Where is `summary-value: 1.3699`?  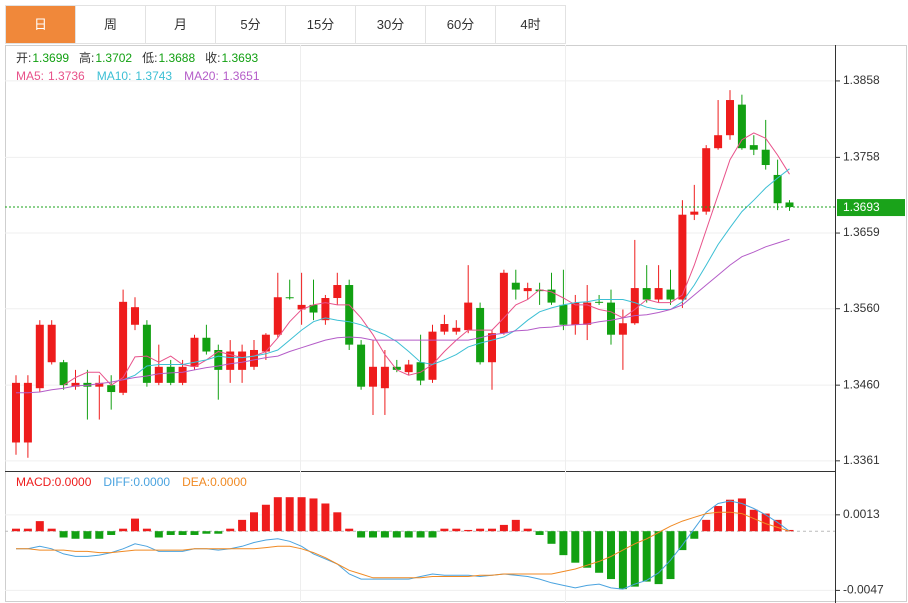
summary-value: 1.3699 is located at coordinates (50, 58).